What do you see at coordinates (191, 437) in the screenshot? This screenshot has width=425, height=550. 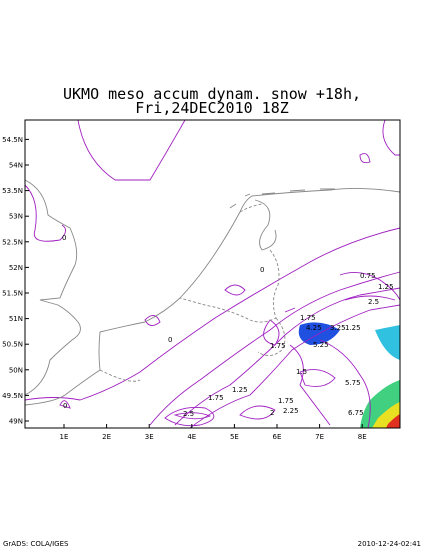 I see `lon-label: 4E` at bounding box center [191, 437].